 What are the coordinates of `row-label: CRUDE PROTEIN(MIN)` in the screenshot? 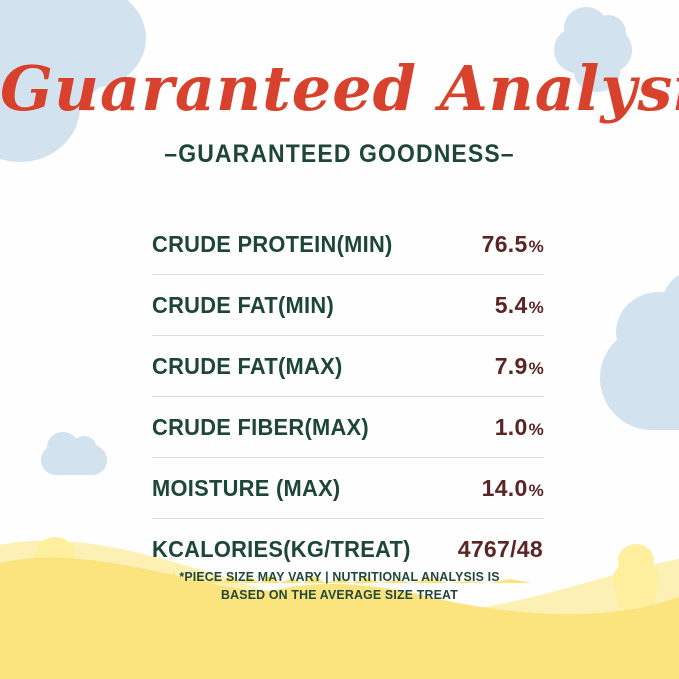 It's located at (272, 243).